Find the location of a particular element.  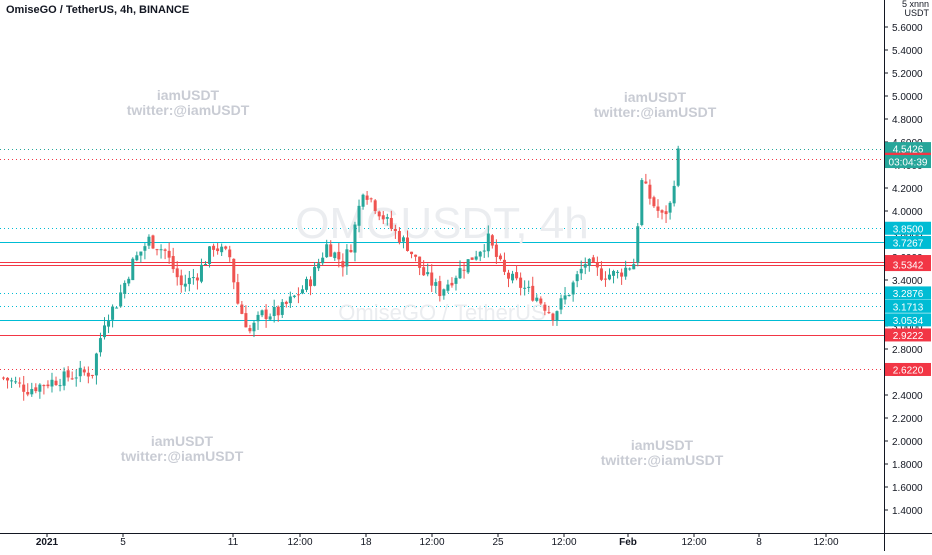

price-axis: 5 xnnn USDT is located at coordinates (908, 266).